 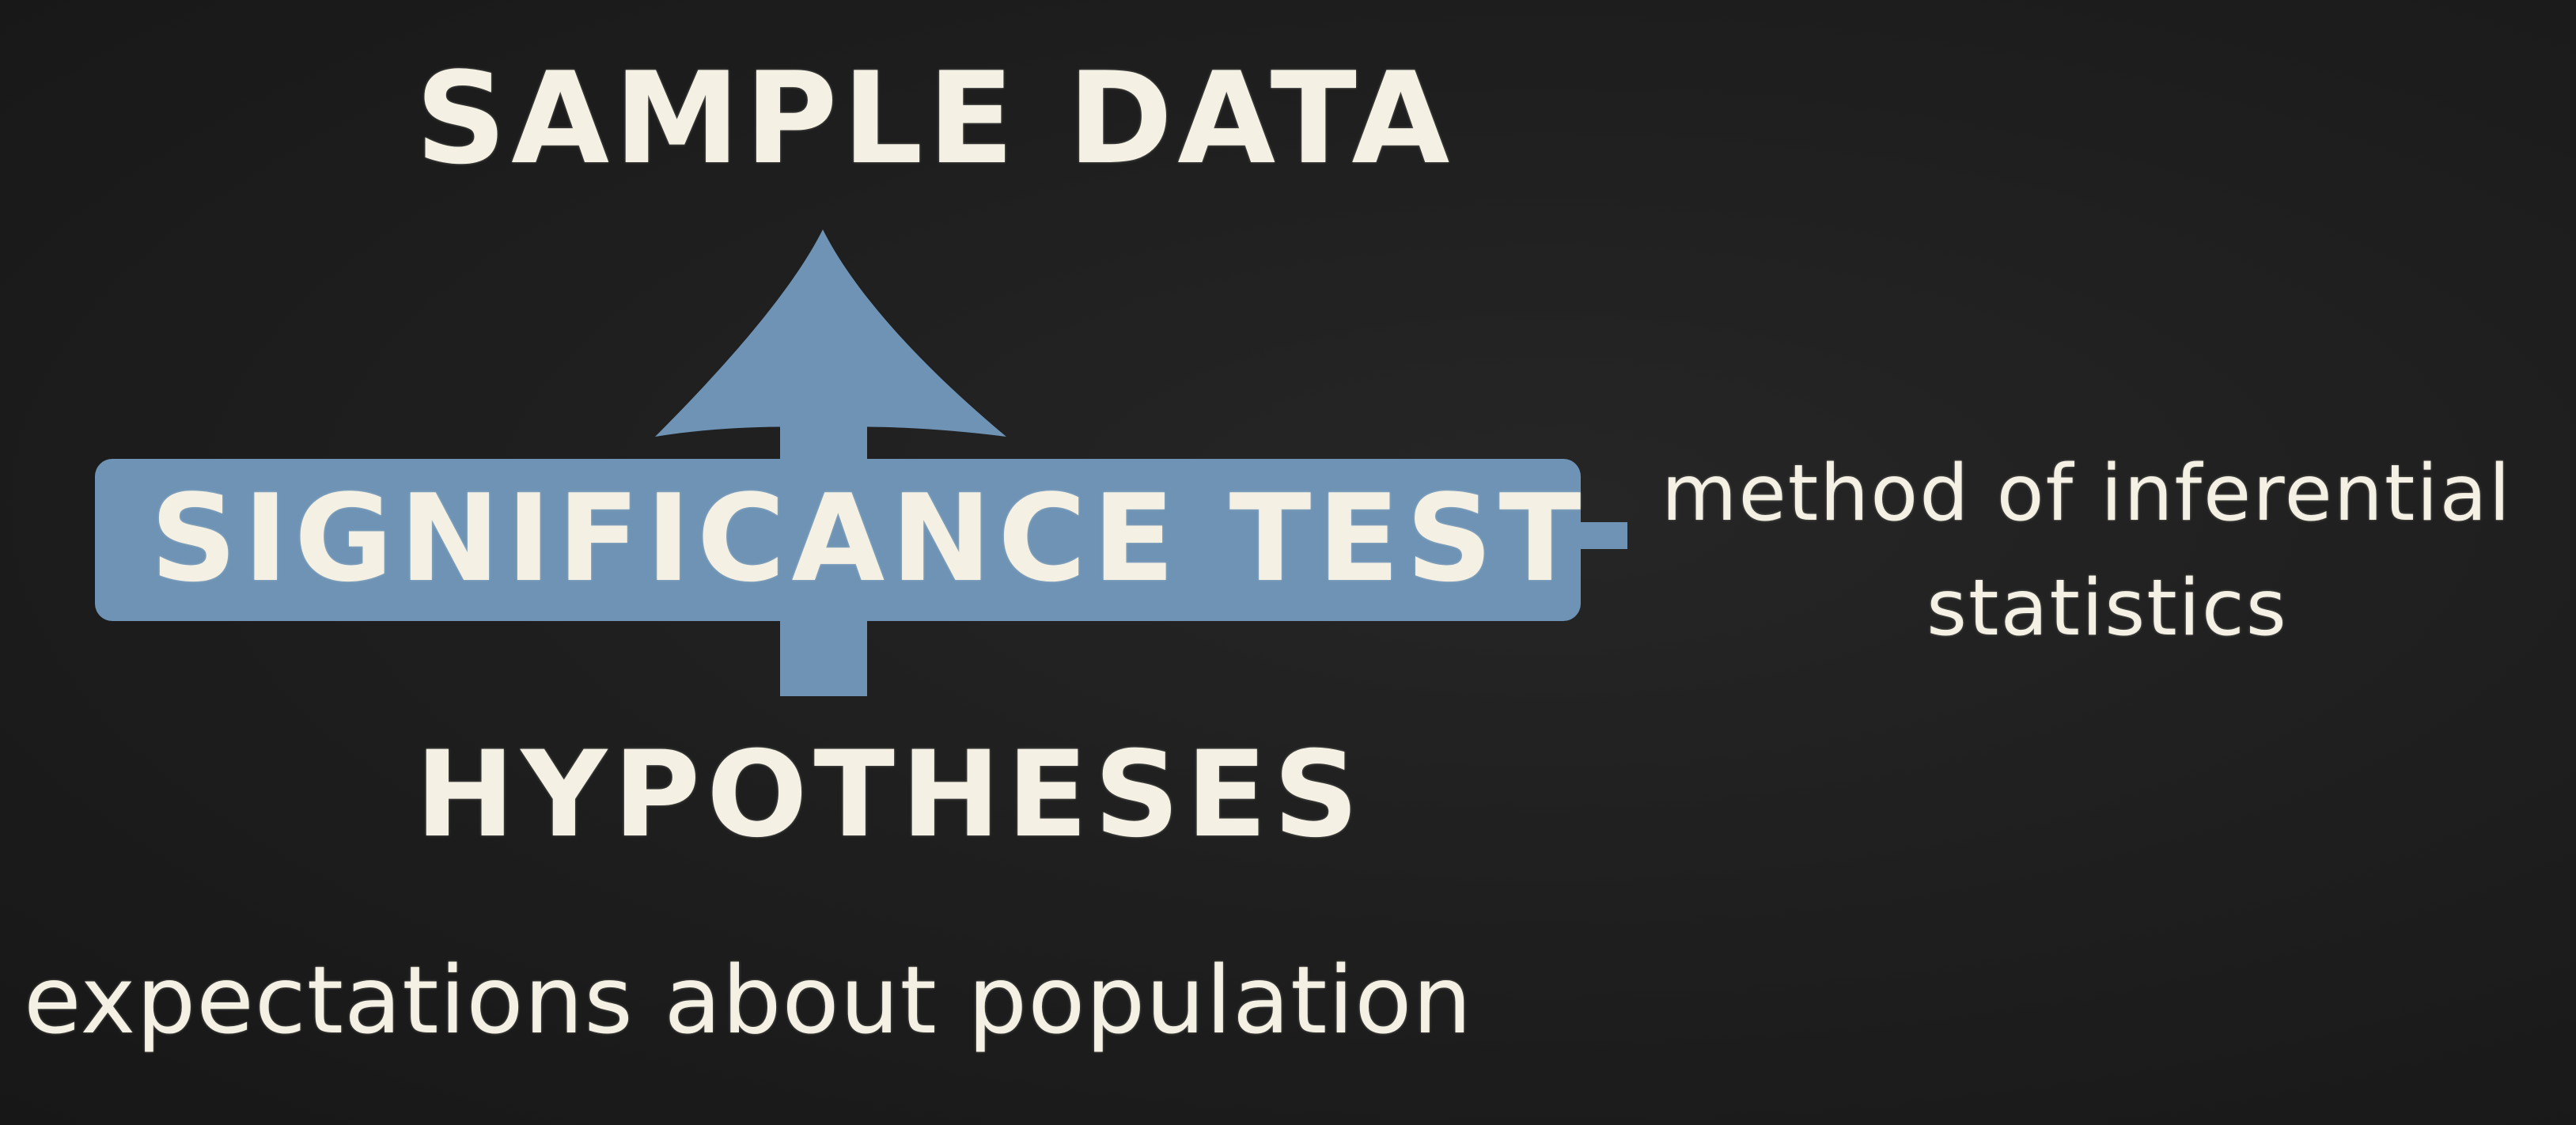 I want to click on side-note-line-2: statistics, so click(x=2107, y=608).